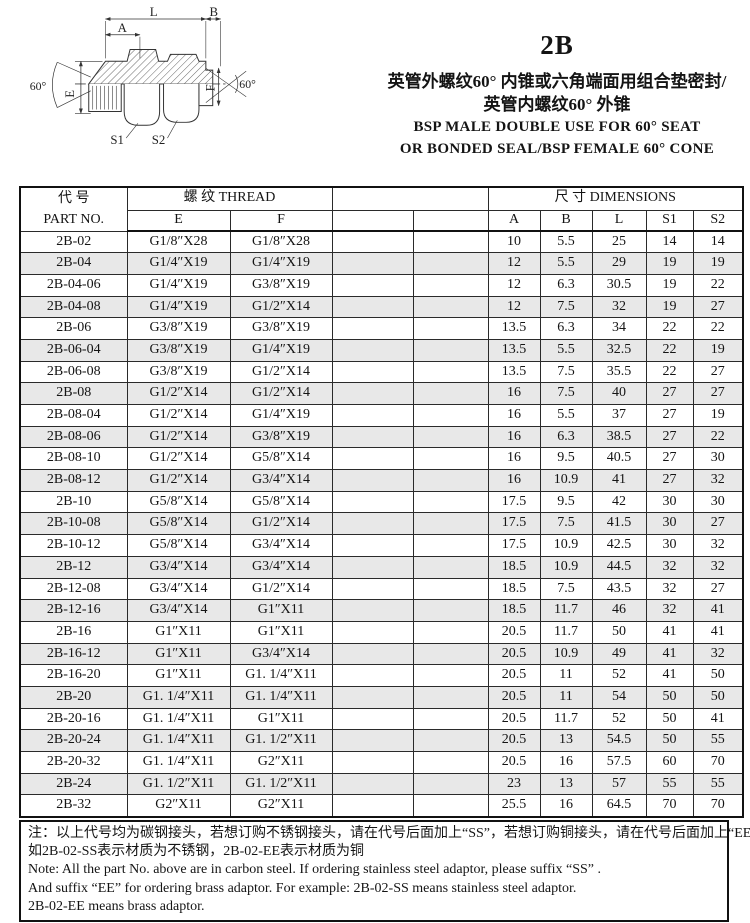 This screenshot has height=923, width=750. What do you see at coordinates (619, 697) in the screenshot?
I see `l-cell: 54` at bounding box center [619, 697].